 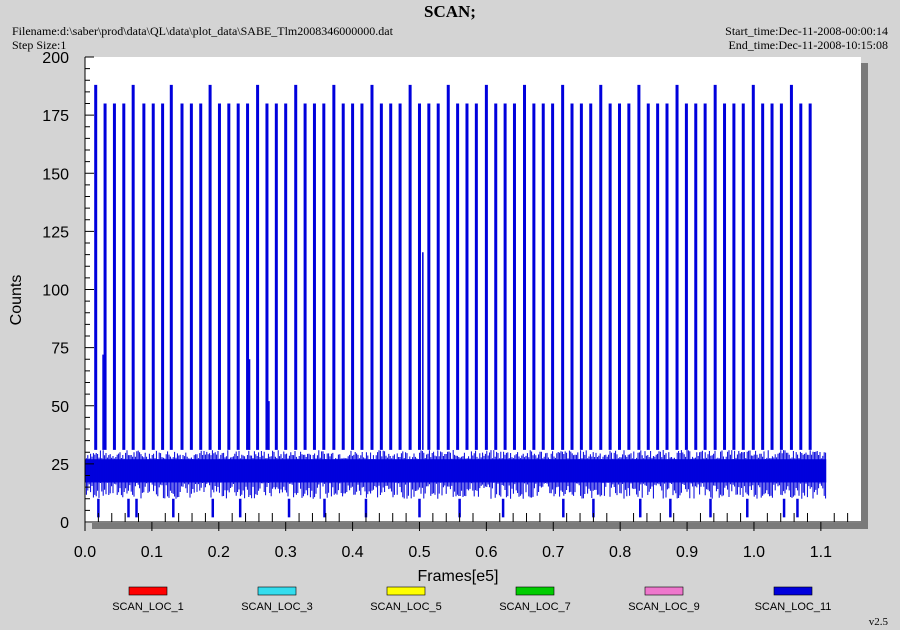 I want to click on chart-title: SCAN;, so click(x=450, y=11).